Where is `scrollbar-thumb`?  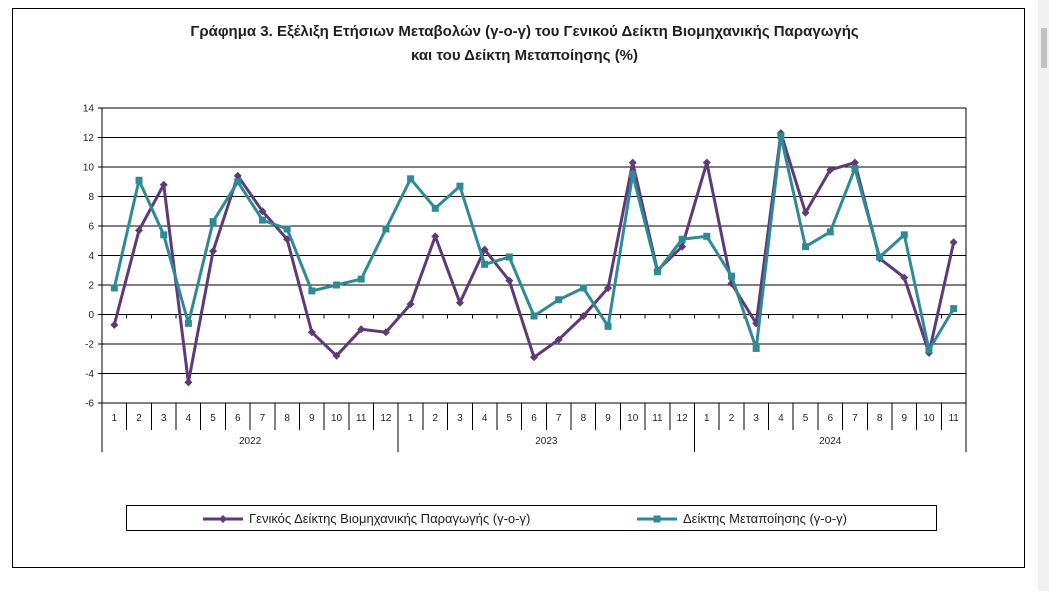 scrollbar-thumb is located at coordinates (1044, 48).